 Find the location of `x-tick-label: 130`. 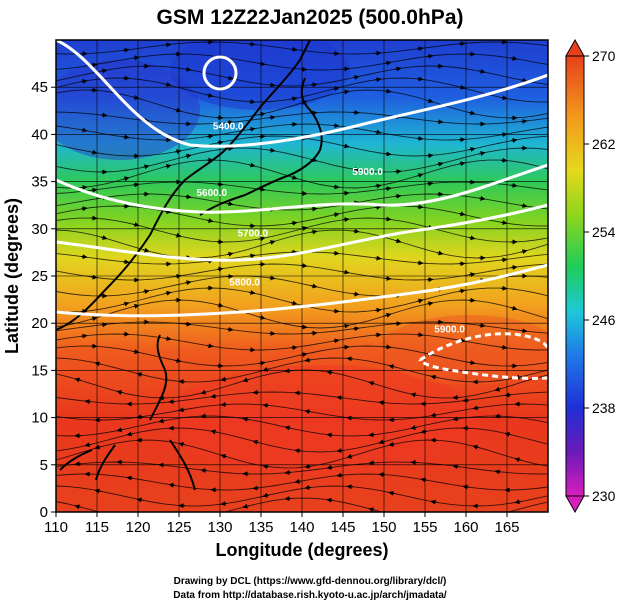

x-tick-label: 130 is located at coordinates (219, 527).